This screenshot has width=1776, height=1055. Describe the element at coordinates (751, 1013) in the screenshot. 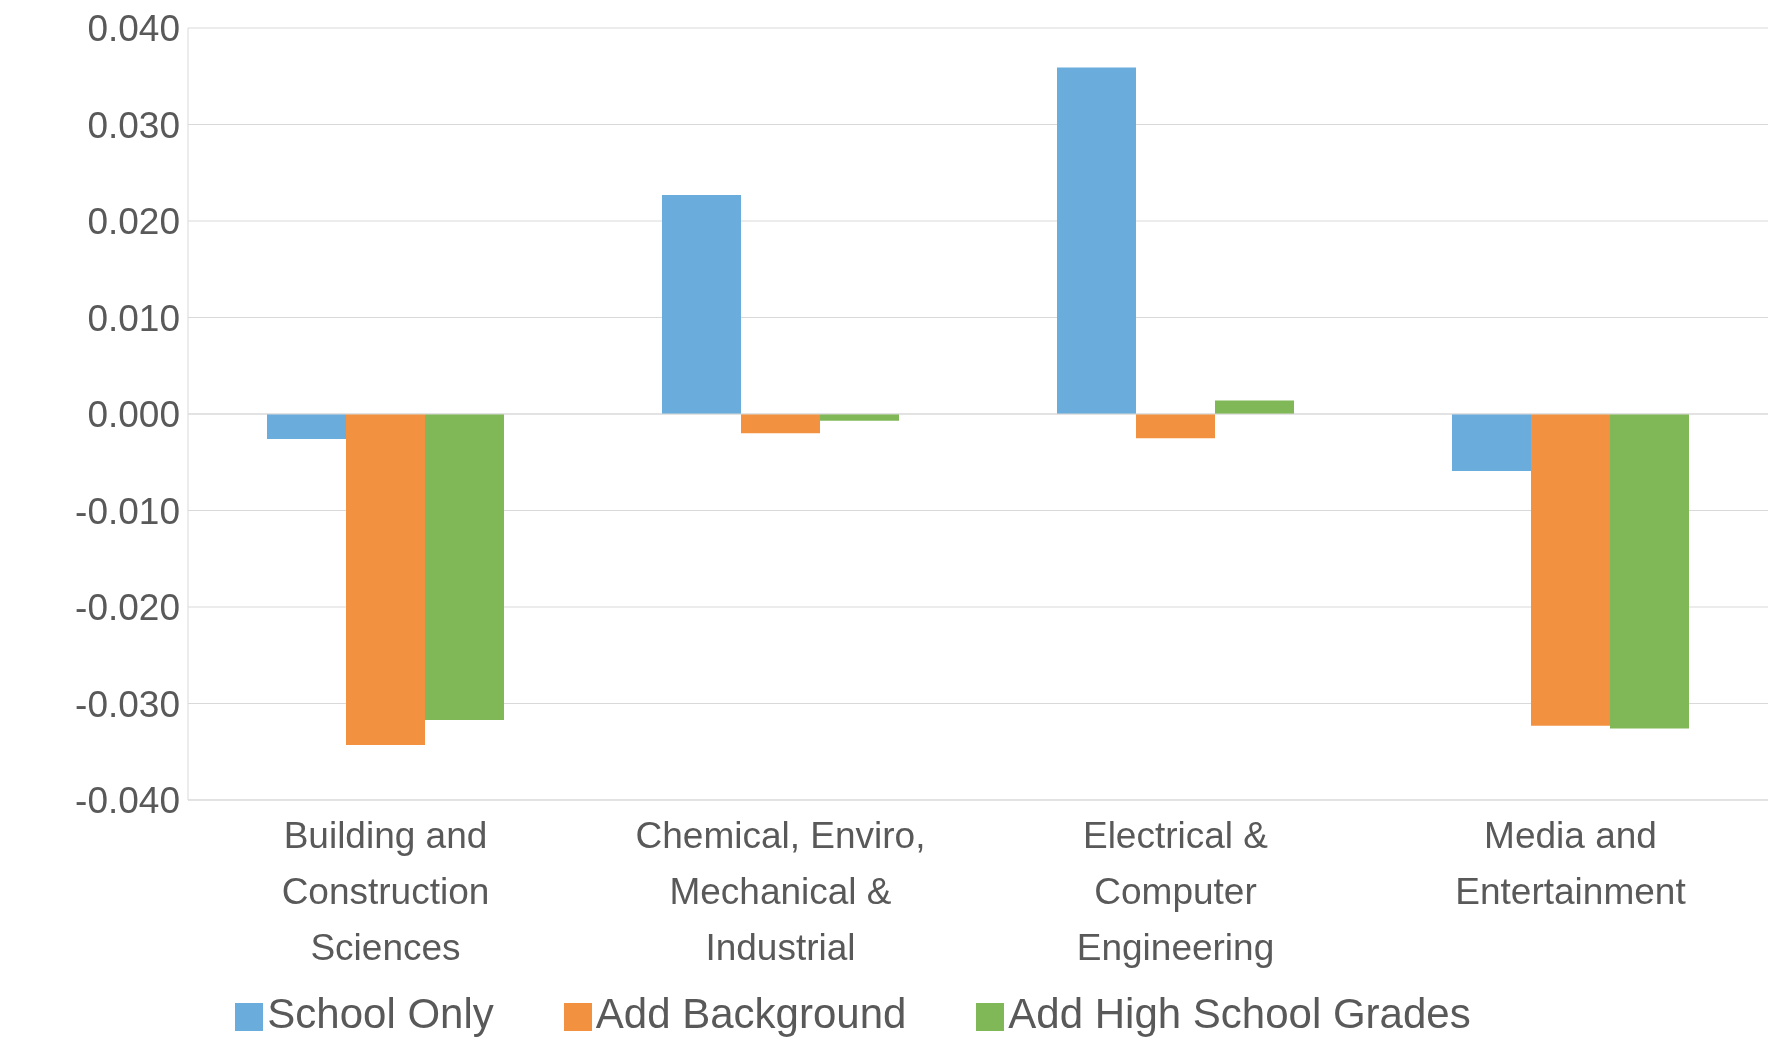

I see `legend-label: Add Background` at that location.